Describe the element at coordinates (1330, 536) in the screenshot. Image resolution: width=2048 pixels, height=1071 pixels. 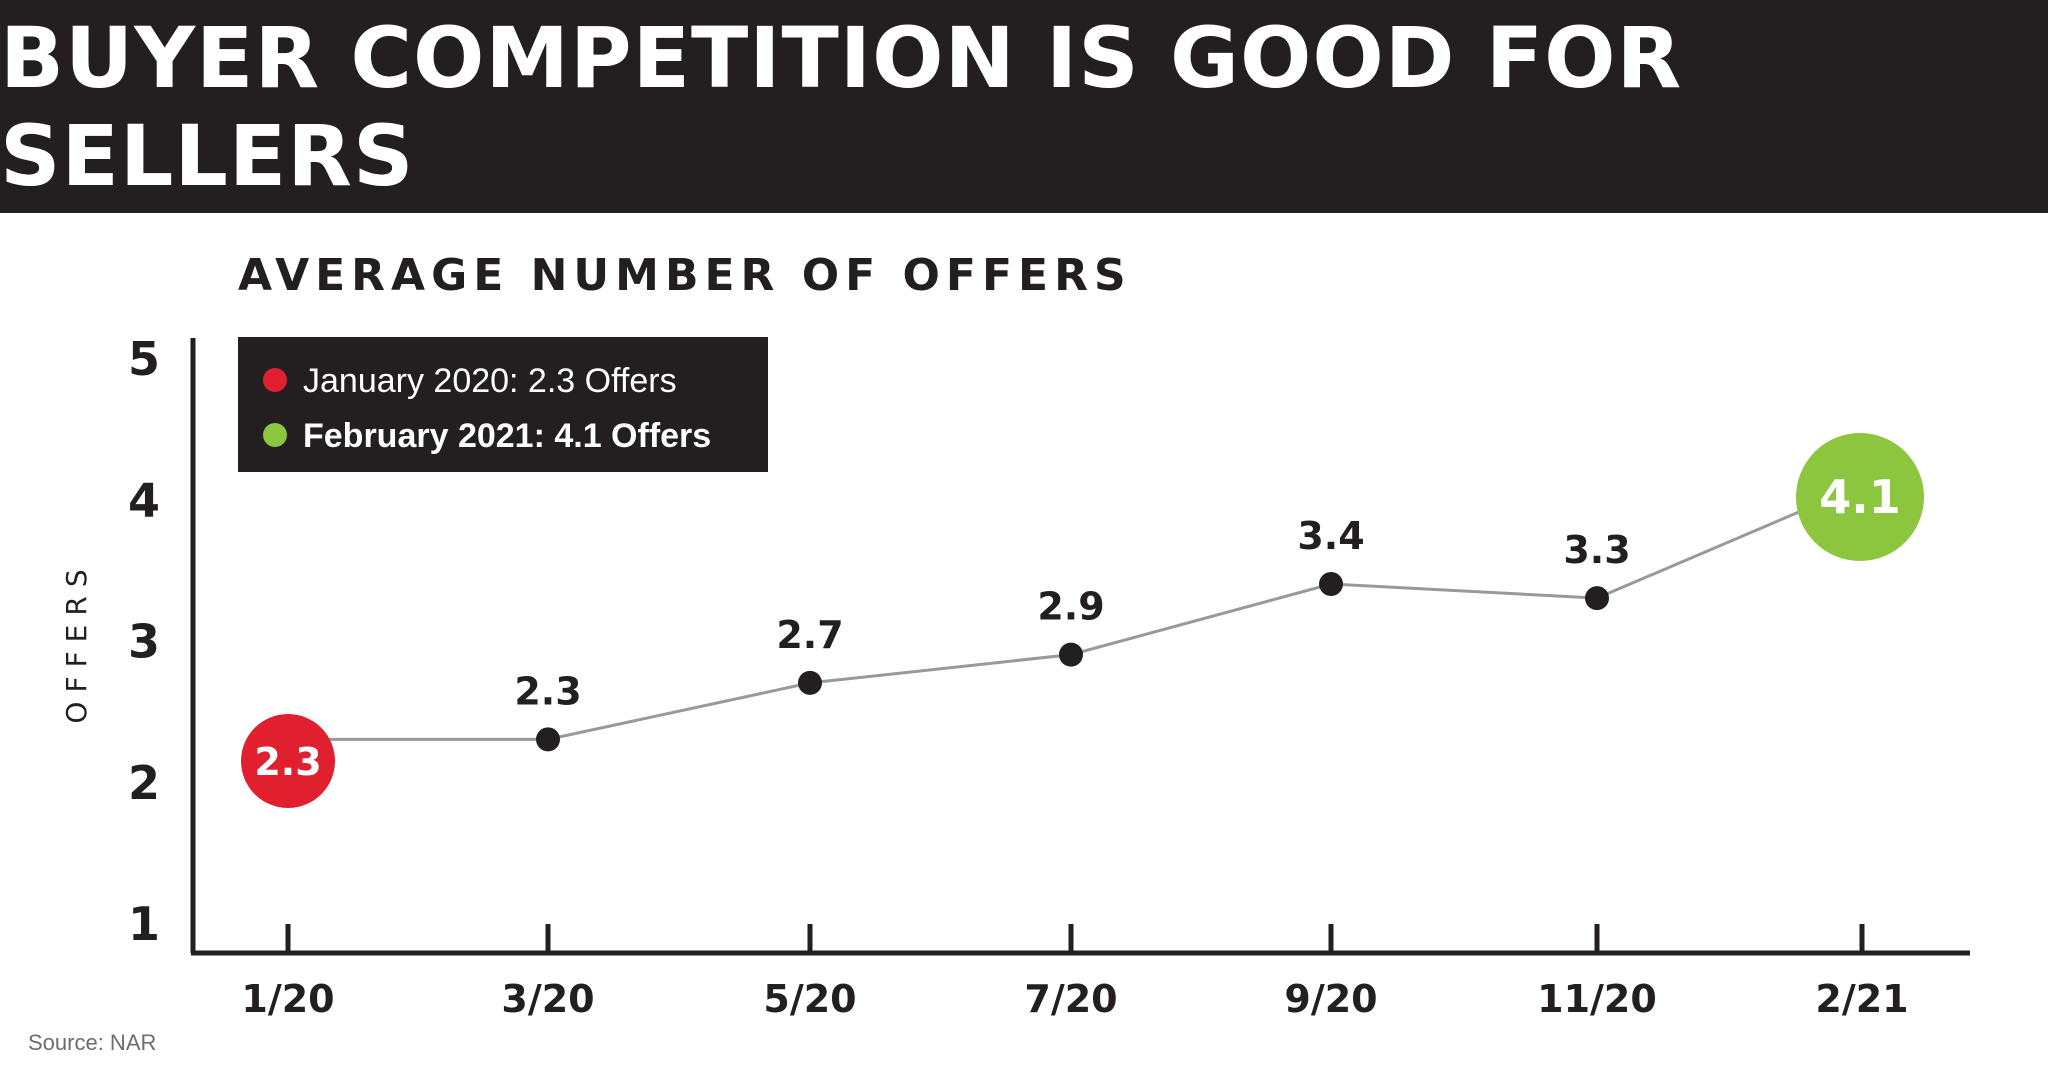
I see `data-label: 3.4` at that location.